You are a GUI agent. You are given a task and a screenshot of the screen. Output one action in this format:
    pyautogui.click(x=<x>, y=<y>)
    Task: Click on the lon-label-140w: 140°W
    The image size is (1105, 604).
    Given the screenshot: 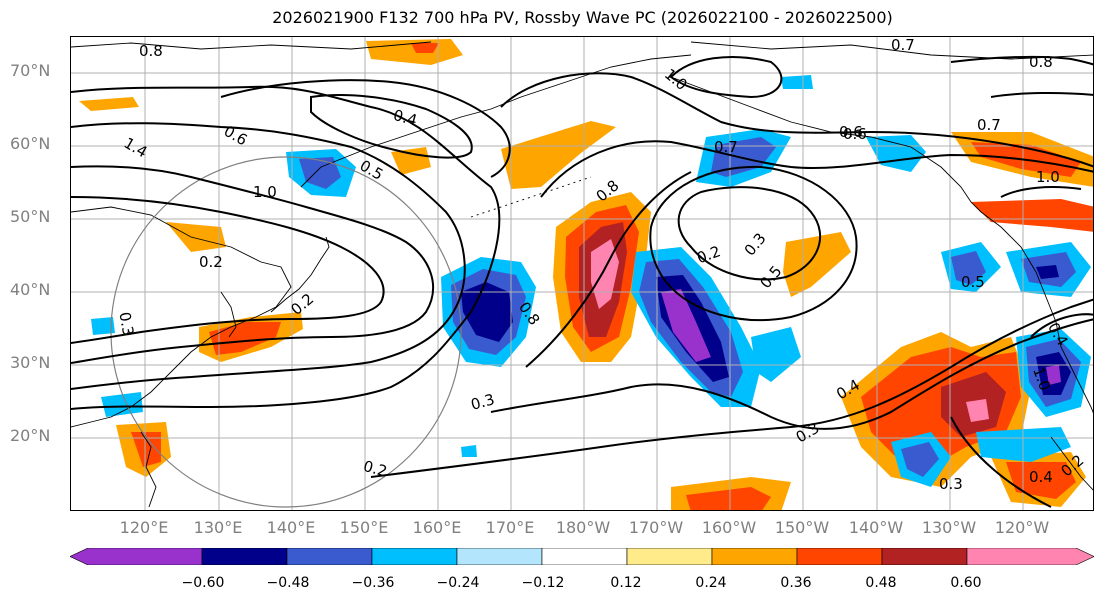 What is the action you would take?
    pyautogui.click(x=876, y=527)
    